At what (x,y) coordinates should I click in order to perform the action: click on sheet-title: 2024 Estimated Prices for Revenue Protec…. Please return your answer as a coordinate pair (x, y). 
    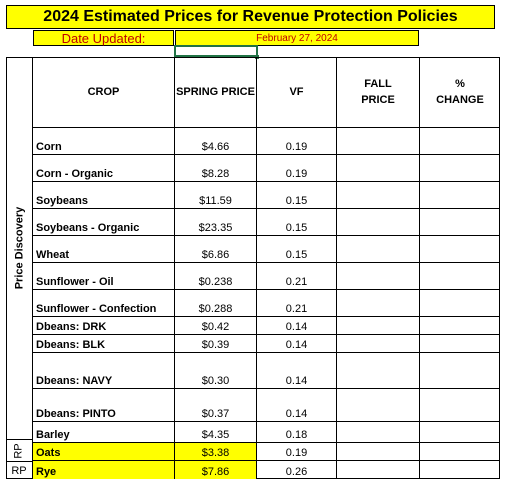
    Looking at the image, I should click on (250, 17).